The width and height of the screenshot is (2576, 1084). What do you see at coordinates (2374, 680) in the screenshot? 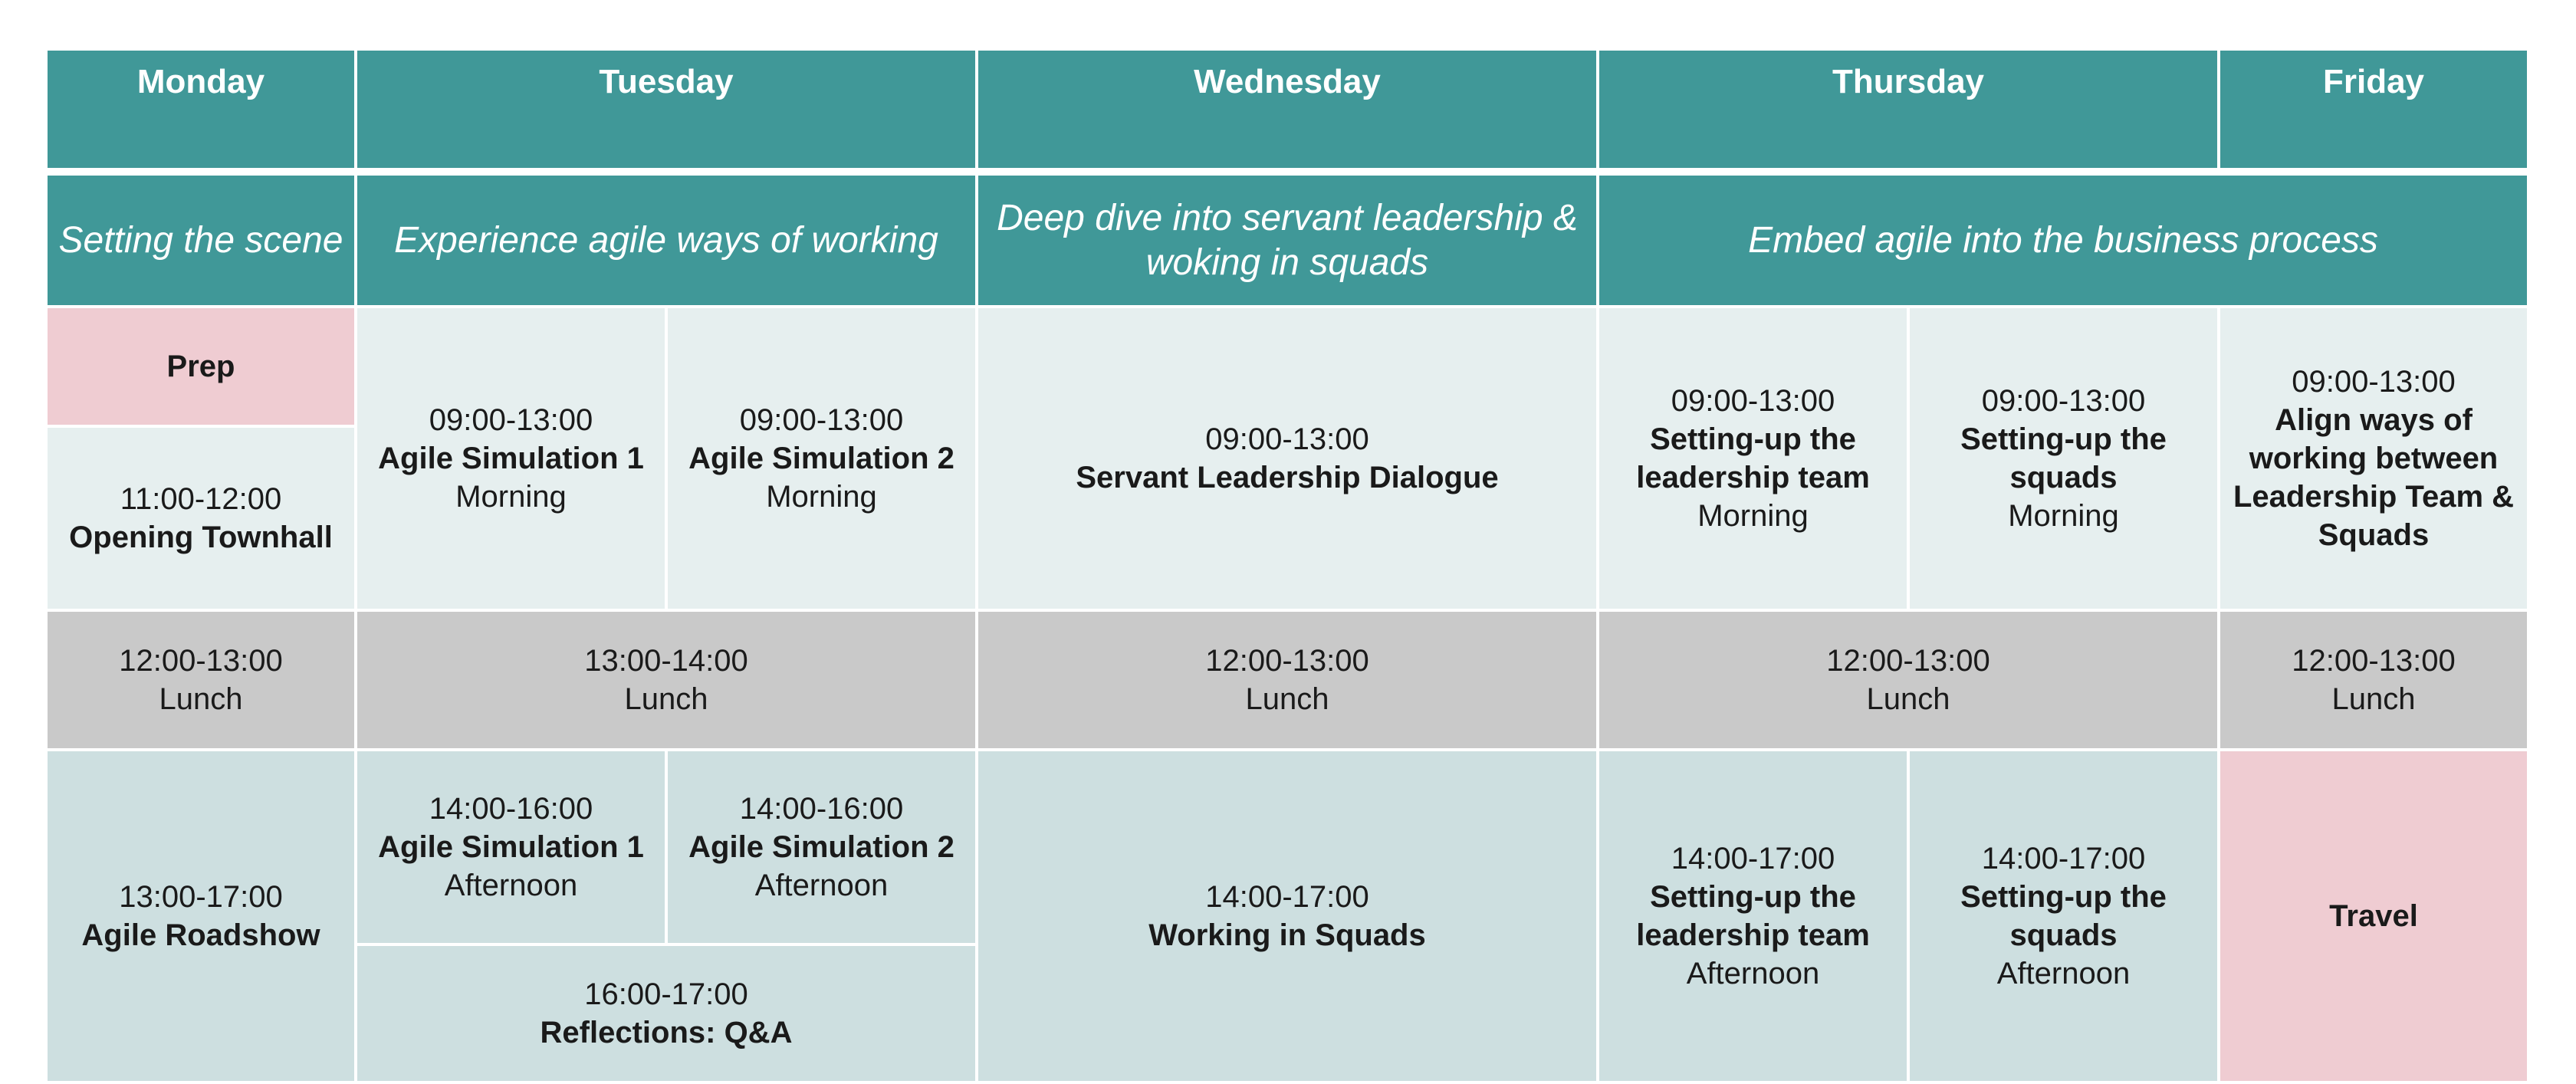
I see `lunch-friday: 12:00-13:00 Lunch` at bounding box center [2374, 680].